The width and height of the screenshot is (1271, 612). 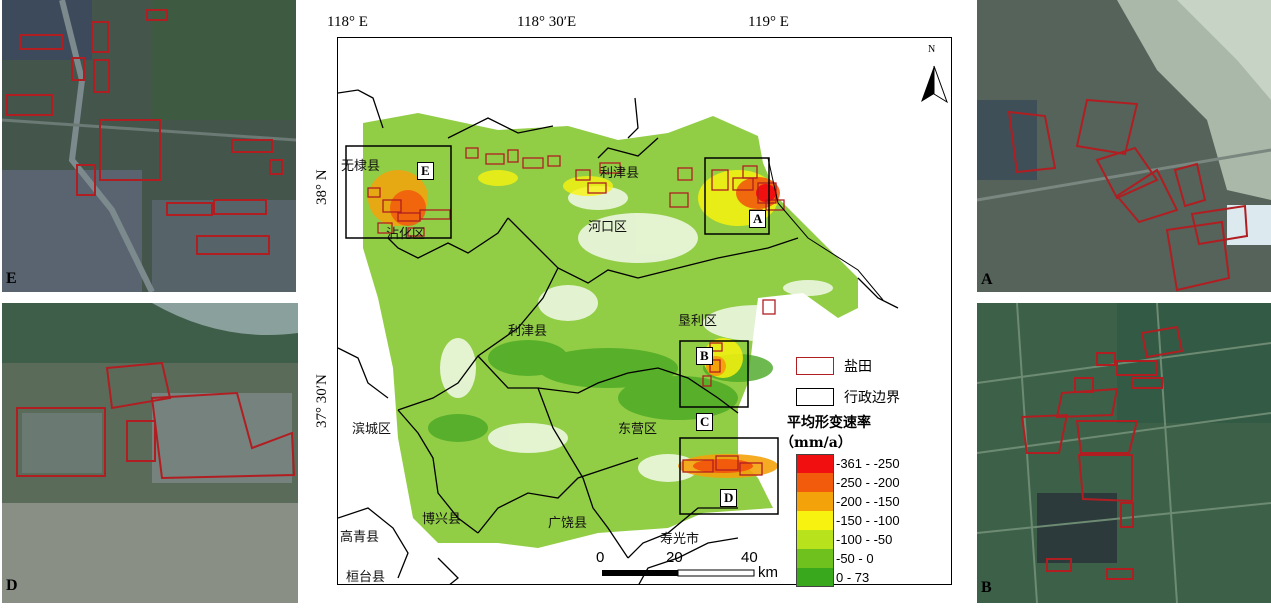 I want to click on place-label-8: 博兴县, so click(x=442, y=519).